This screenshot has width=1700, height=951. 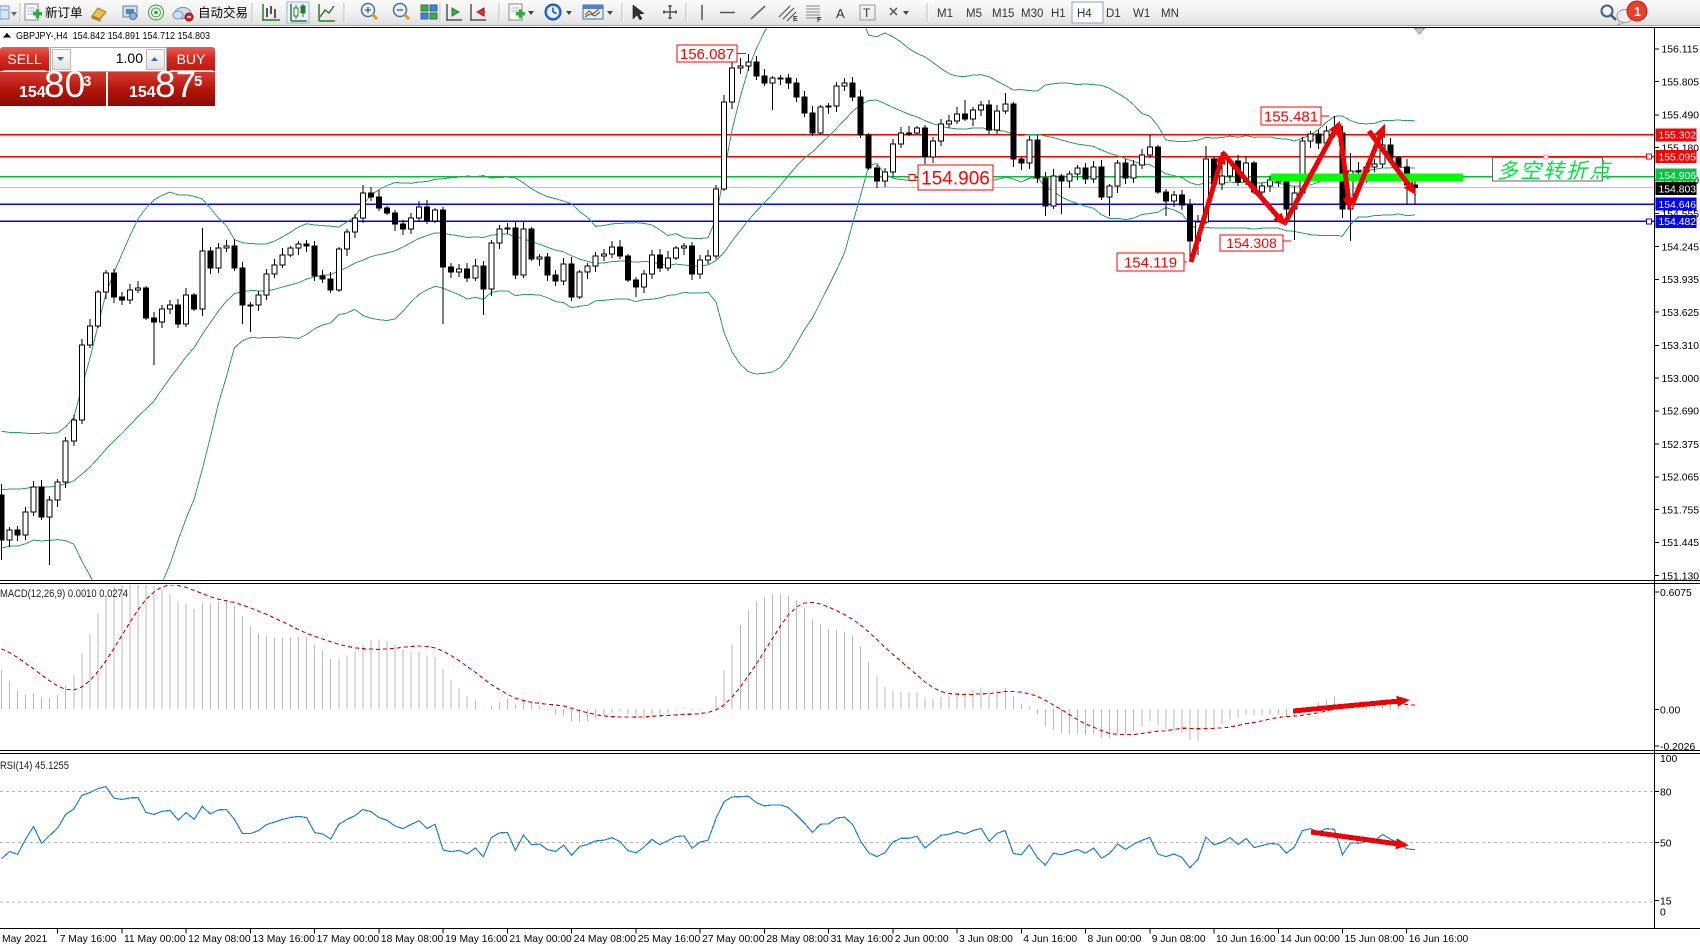 What do you see at coordinates (1681, 313) in the screenshot?
I see `svg-text: 153.625` at bounding box center [1681, 313].